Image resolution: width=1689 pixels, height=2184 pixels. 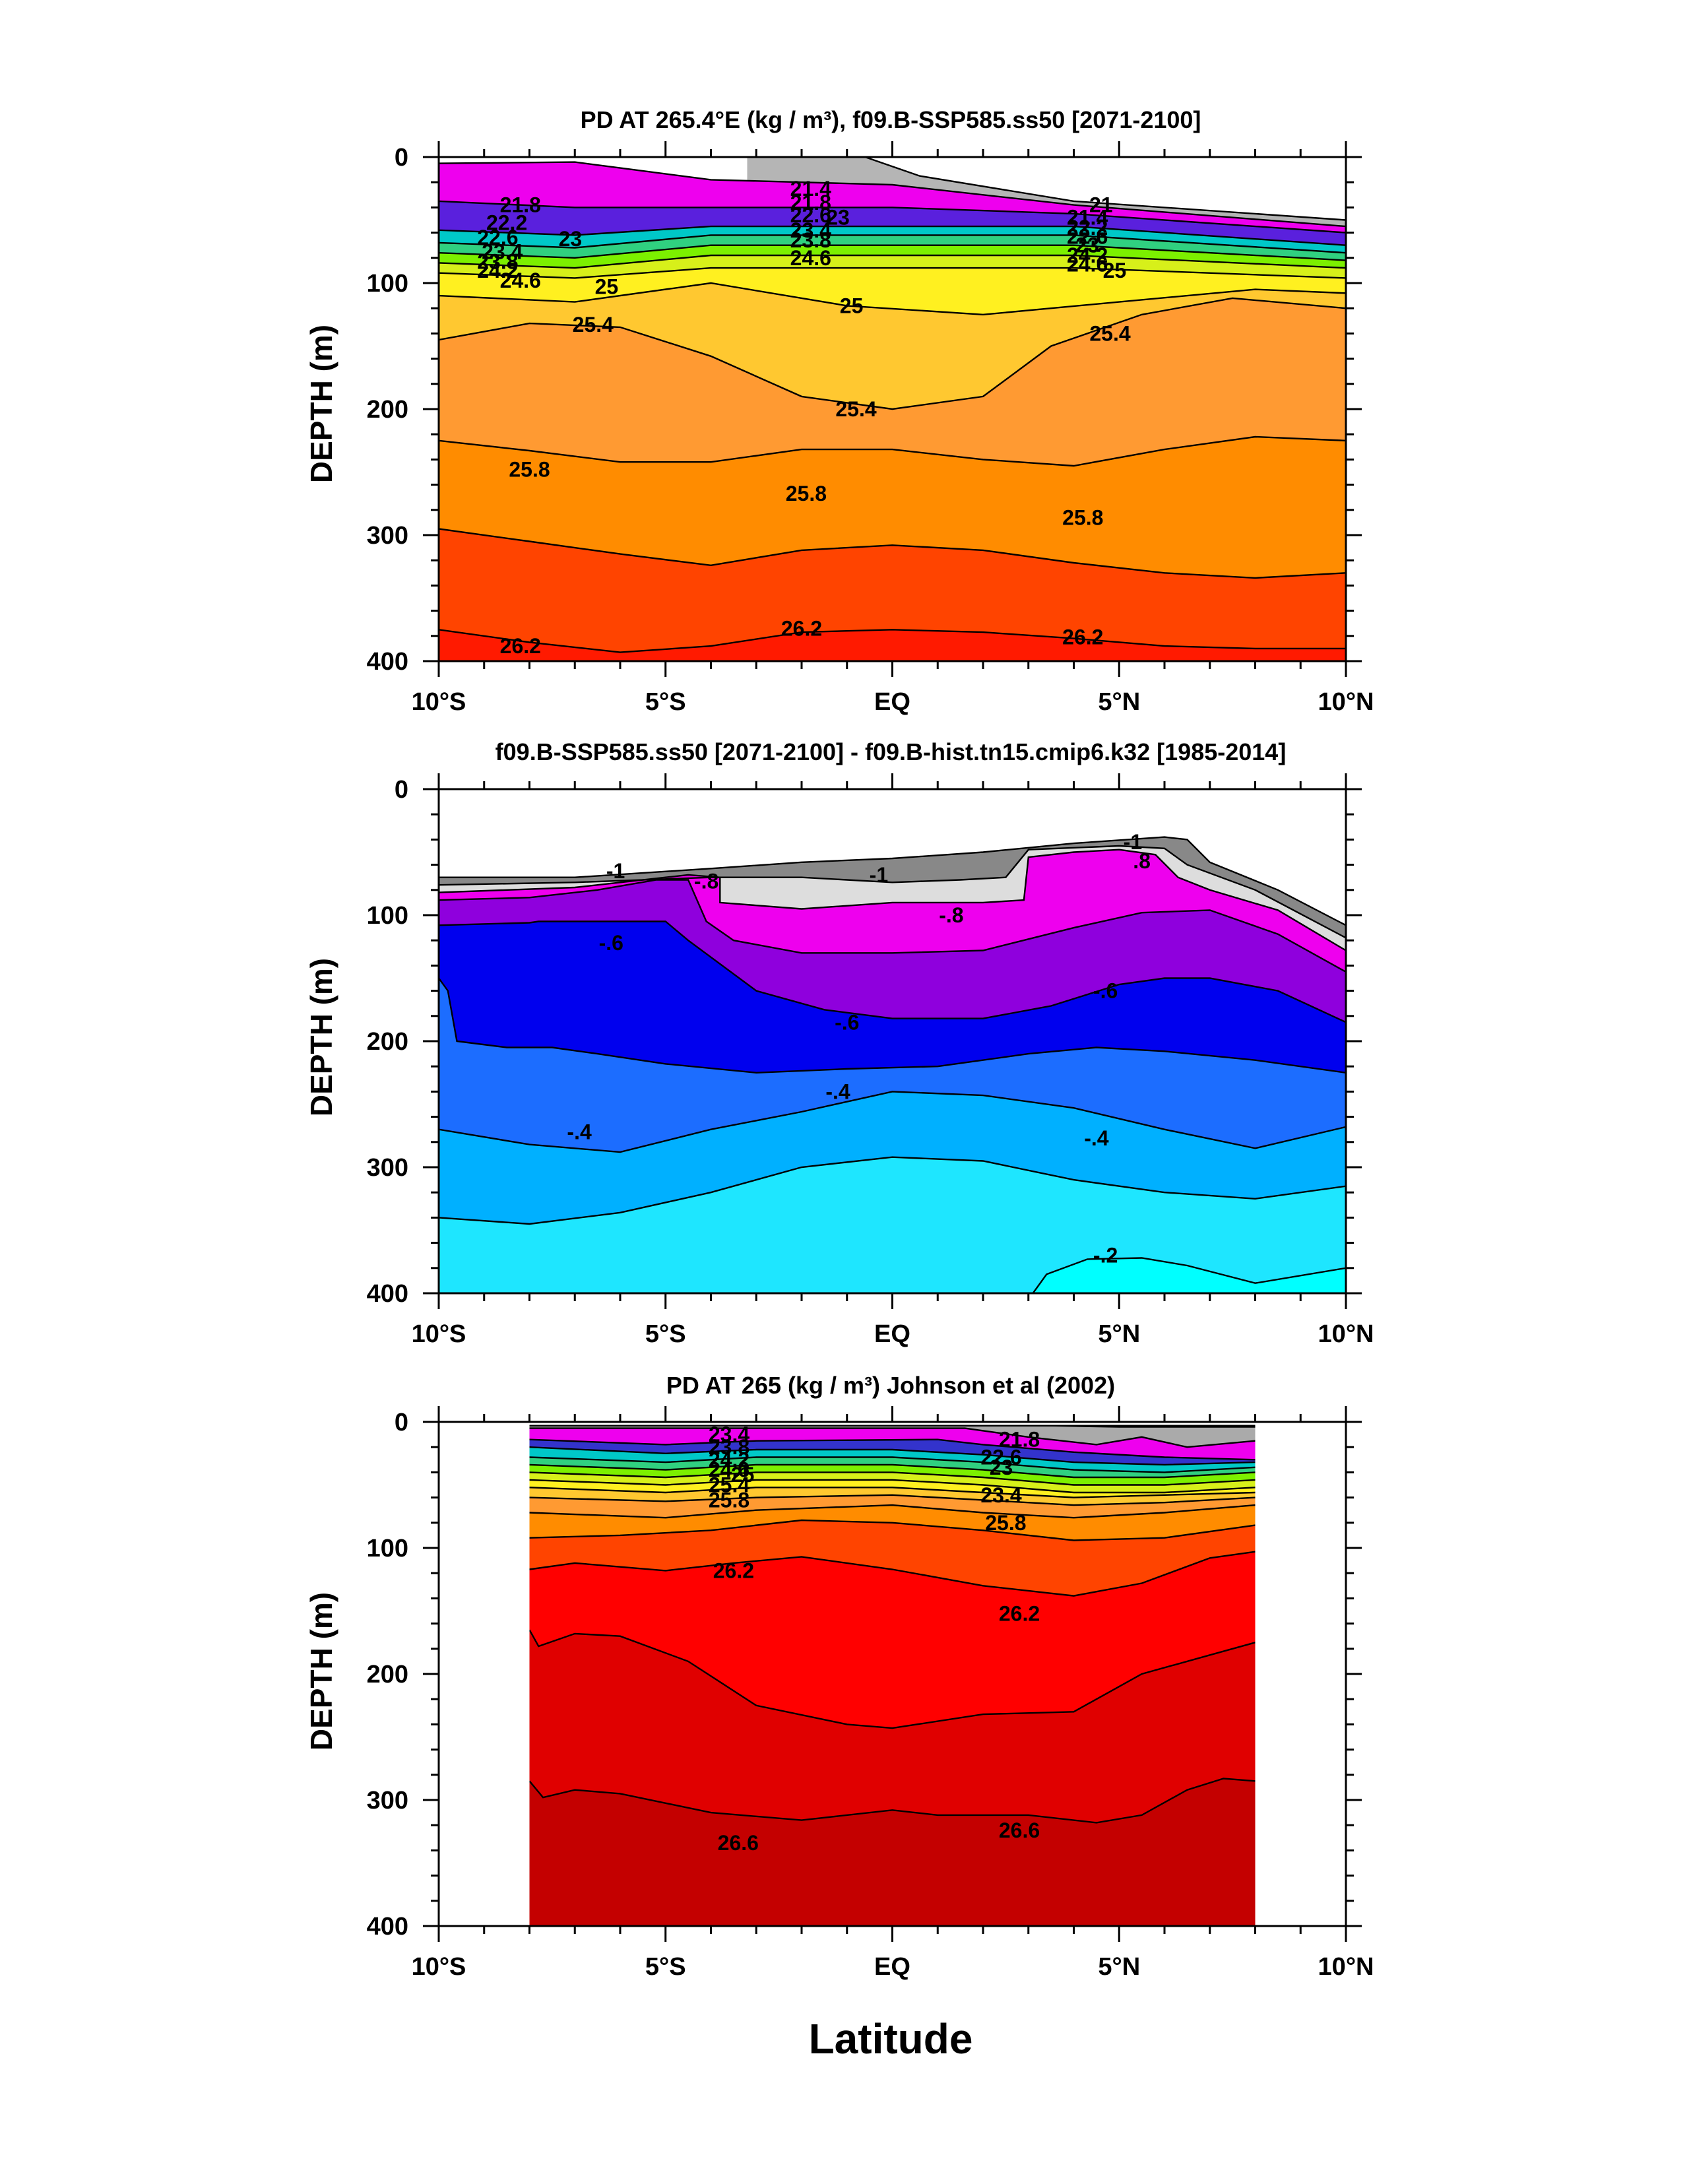 I want to click on contour-label: 26.2, so click(x=733, y=1570).